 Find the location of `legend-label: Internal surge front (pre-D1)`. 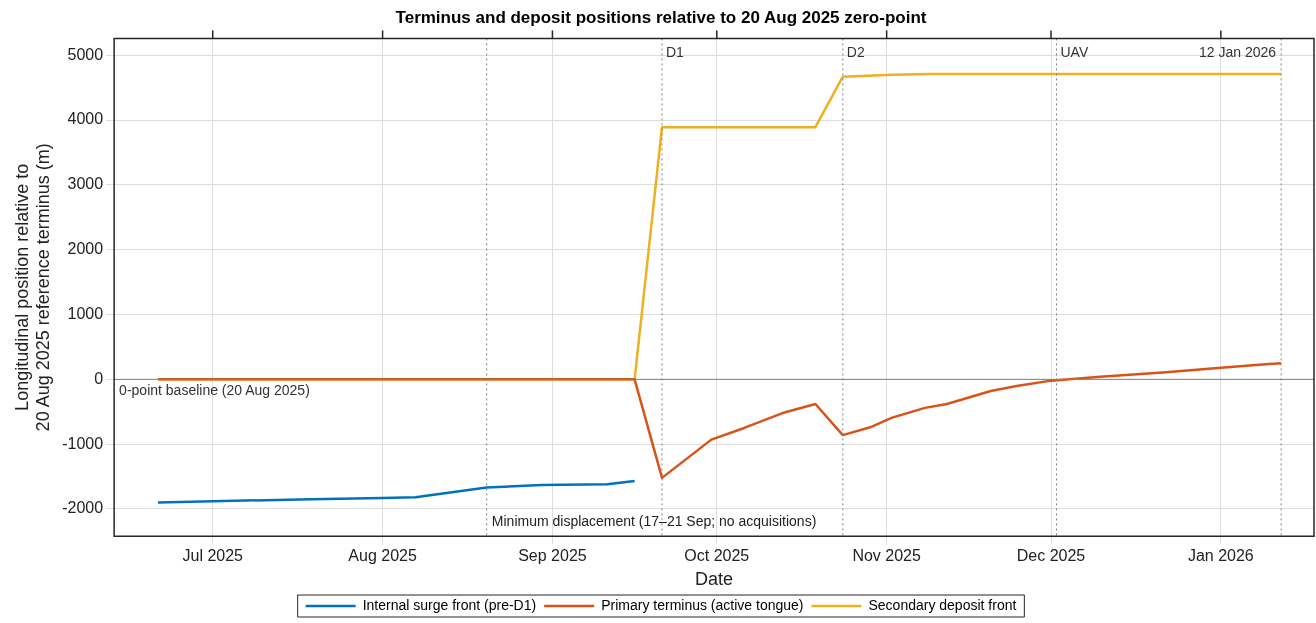

legend-label: Internal surge front (pre-D1) is located at coordinates (449, 604).